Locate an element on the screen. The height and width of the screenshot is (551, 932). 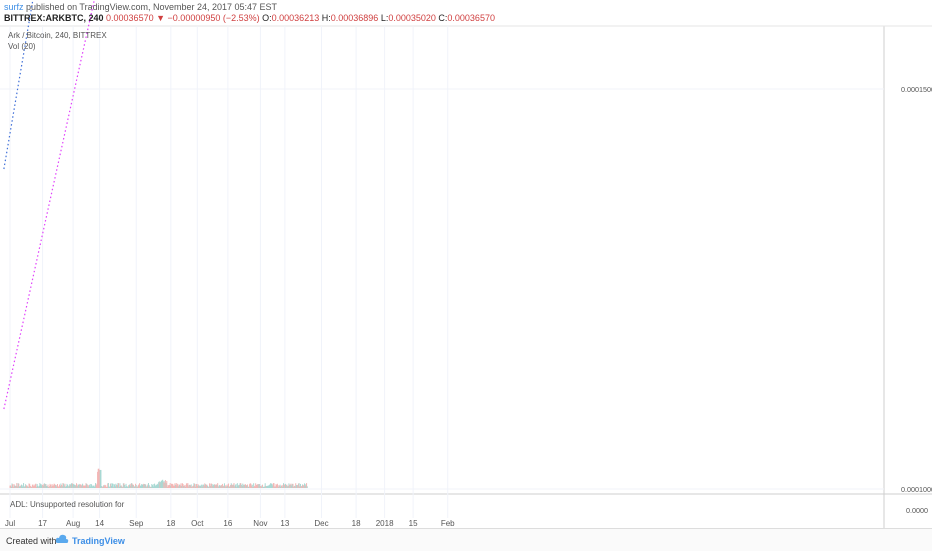
footer: Created with TradingView is located at coordinates (466, 539).